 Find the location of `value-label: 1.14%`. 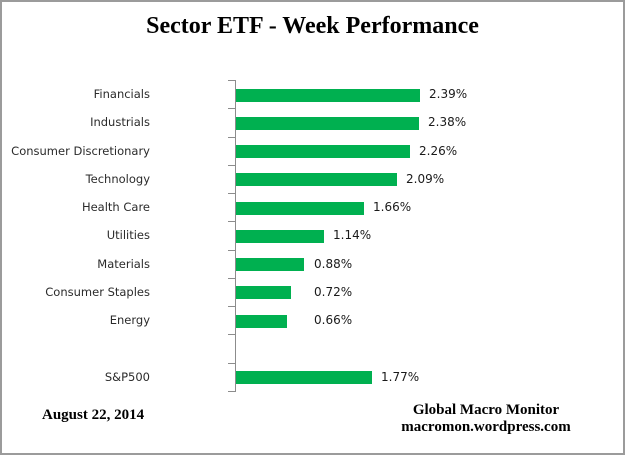

value-label: 1.14% is located at coordinates (352, 235).